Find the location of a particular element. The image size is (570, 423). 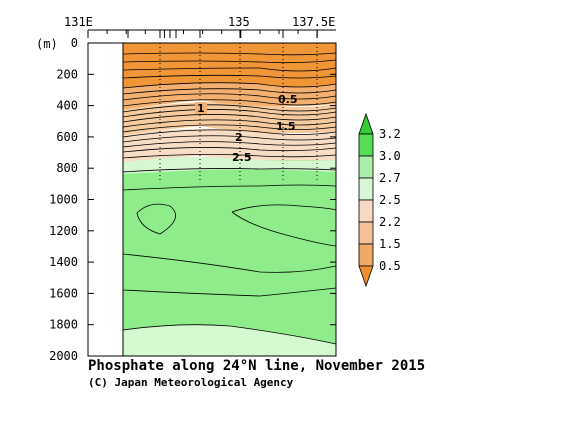

colorbar-label: 3.0 is located at coordinates (390, 156).